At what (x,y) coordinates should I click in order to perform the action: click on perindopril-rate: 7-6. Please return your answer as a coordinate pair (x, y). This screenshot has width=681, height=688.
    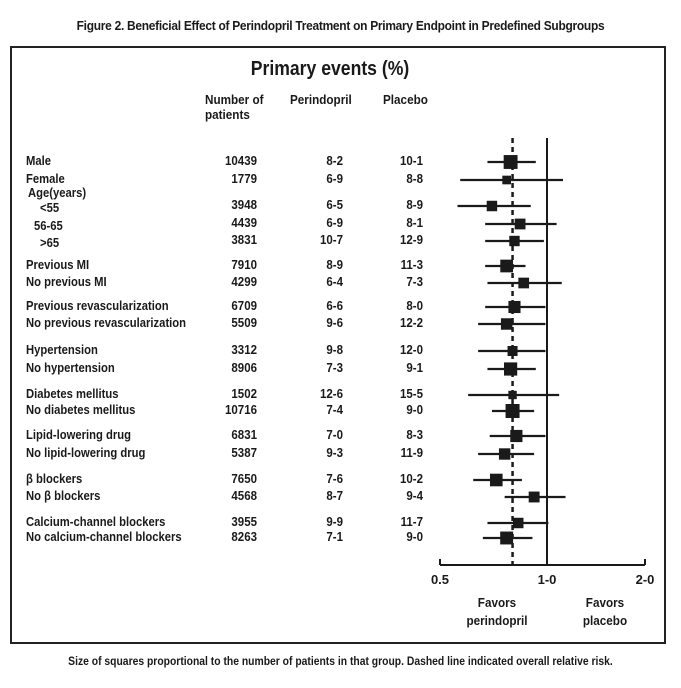
    Looking at the image, I should click on (334, 479).